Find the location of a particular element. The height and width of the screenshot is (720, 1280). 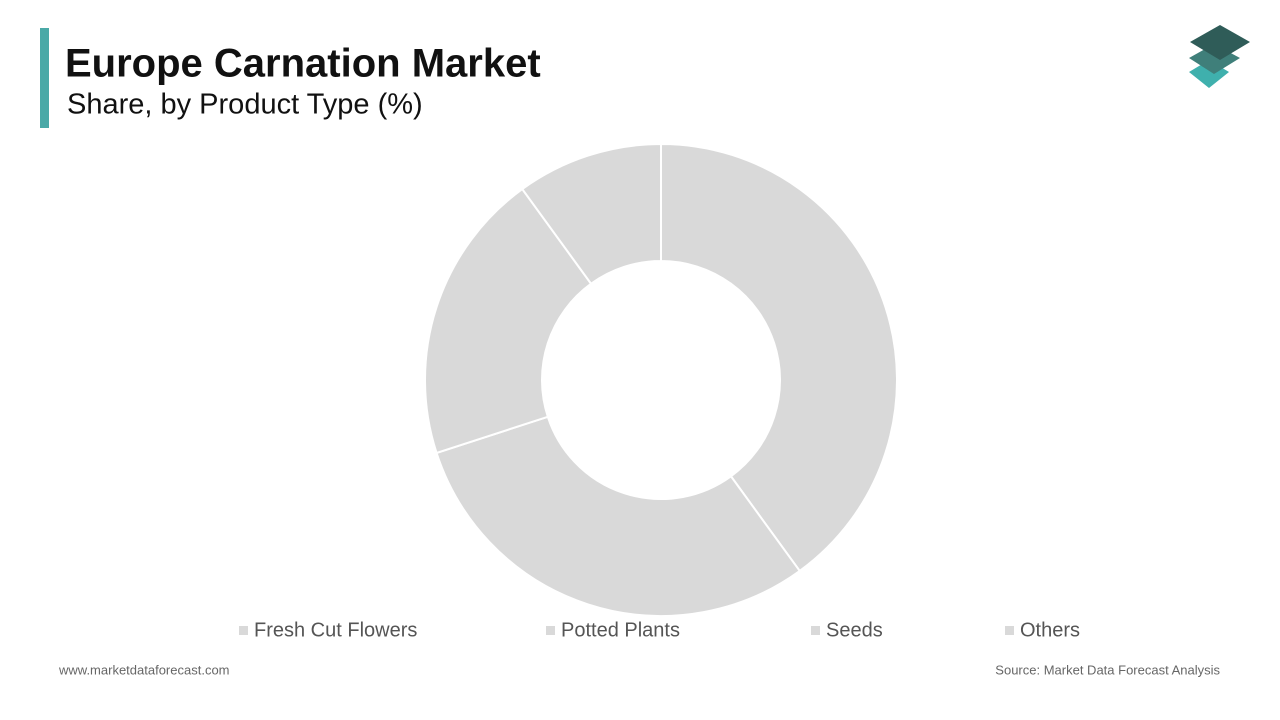

source: Source: Market Data Forecast Analysis is located at coordinates (1107, 669).